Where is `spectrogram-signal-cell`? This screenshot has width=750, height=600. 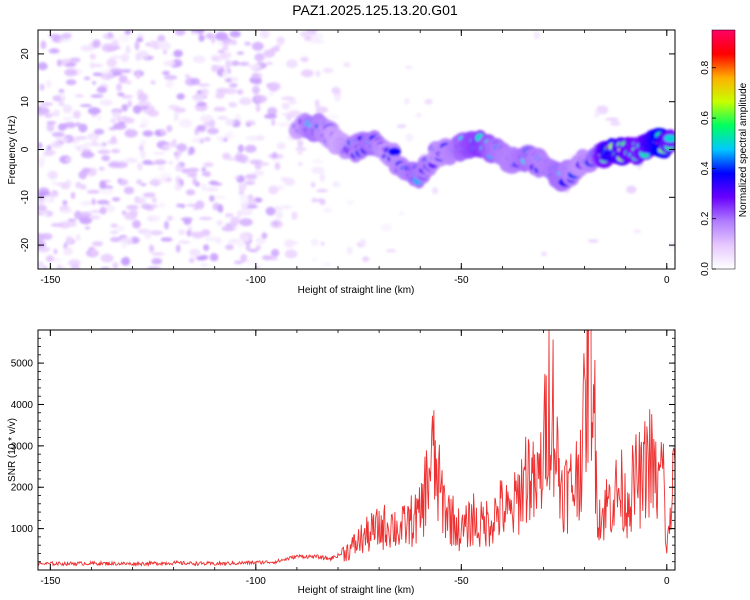
spectrogram-signal-cell is located at coordinates (669, 138).